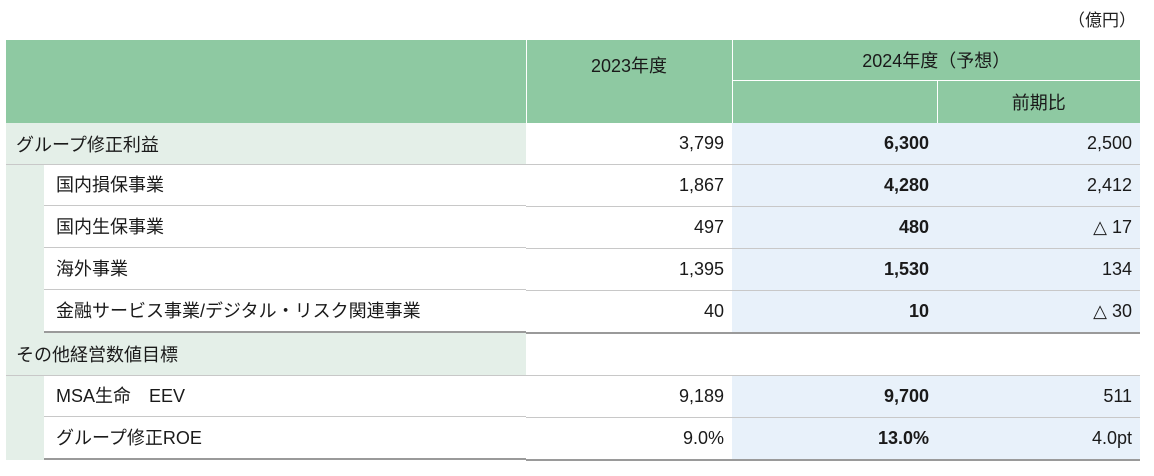 The height and width of the screenshot is (476, 1154). What do you see at coordinates (629, 185) in the screenshot?
I see `value-fy2023: 1,867` at bounding box center [629, 185].